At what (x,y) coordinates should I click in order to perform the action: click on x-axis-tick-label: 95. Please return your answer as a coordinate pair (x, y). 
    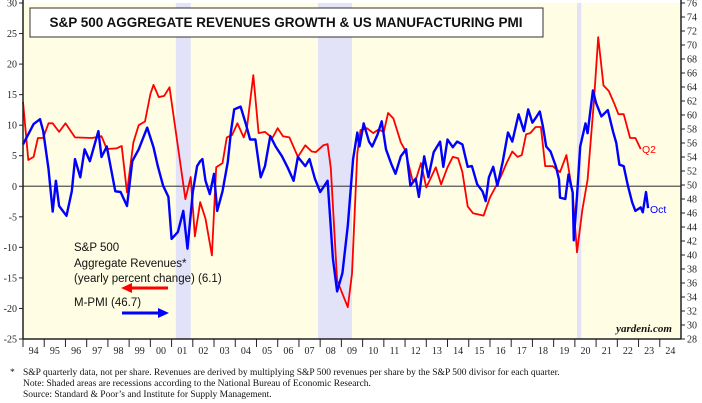
    Looking at the image, I should click on (55, 351).